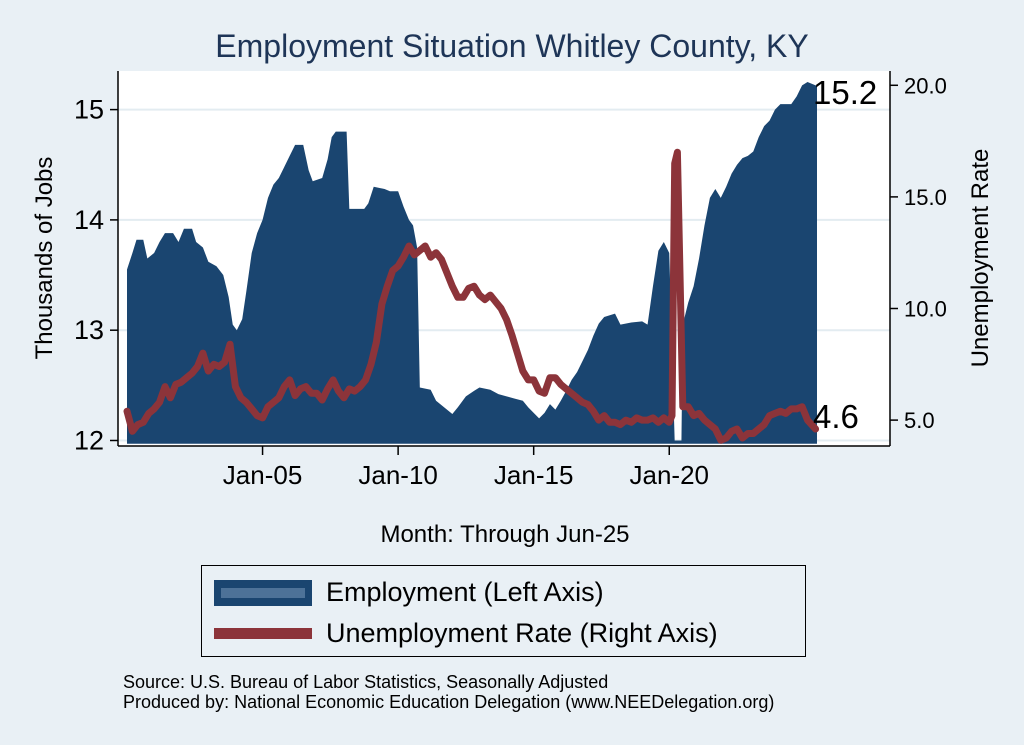  Describe the element at coordinates (925, 309) in the screenshot. I see `right-tick-label: 10.0` at that location.